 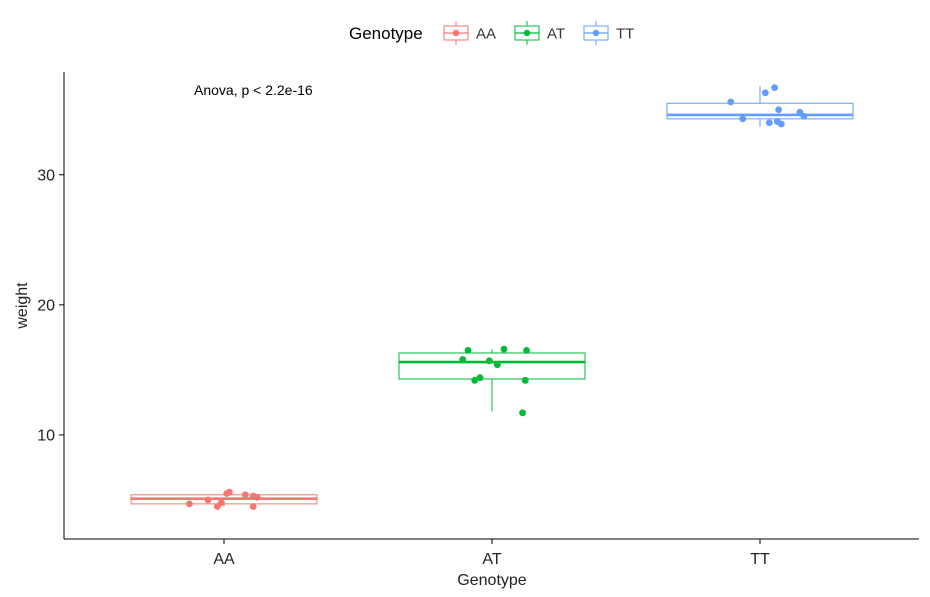 What do you see at coordinates (46, 305) in the screenshot?
I see `y-tick-label: 20` at bounding box center [46, 305].